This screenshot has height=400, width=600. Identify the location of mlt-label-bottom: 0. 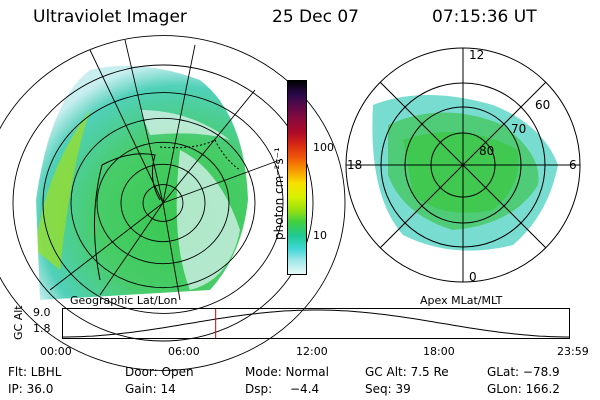
(473, 277).